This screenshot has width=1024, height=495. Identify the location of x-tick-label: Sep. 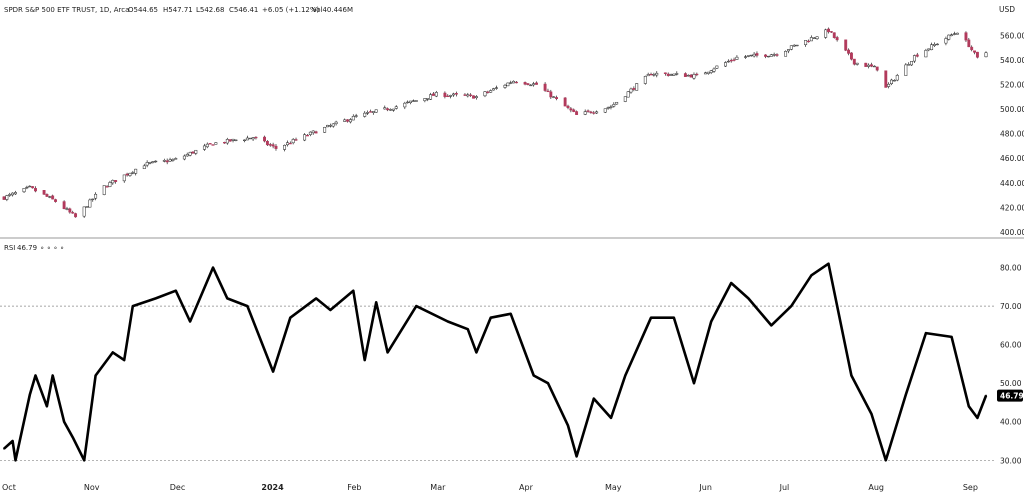
(970, 487).